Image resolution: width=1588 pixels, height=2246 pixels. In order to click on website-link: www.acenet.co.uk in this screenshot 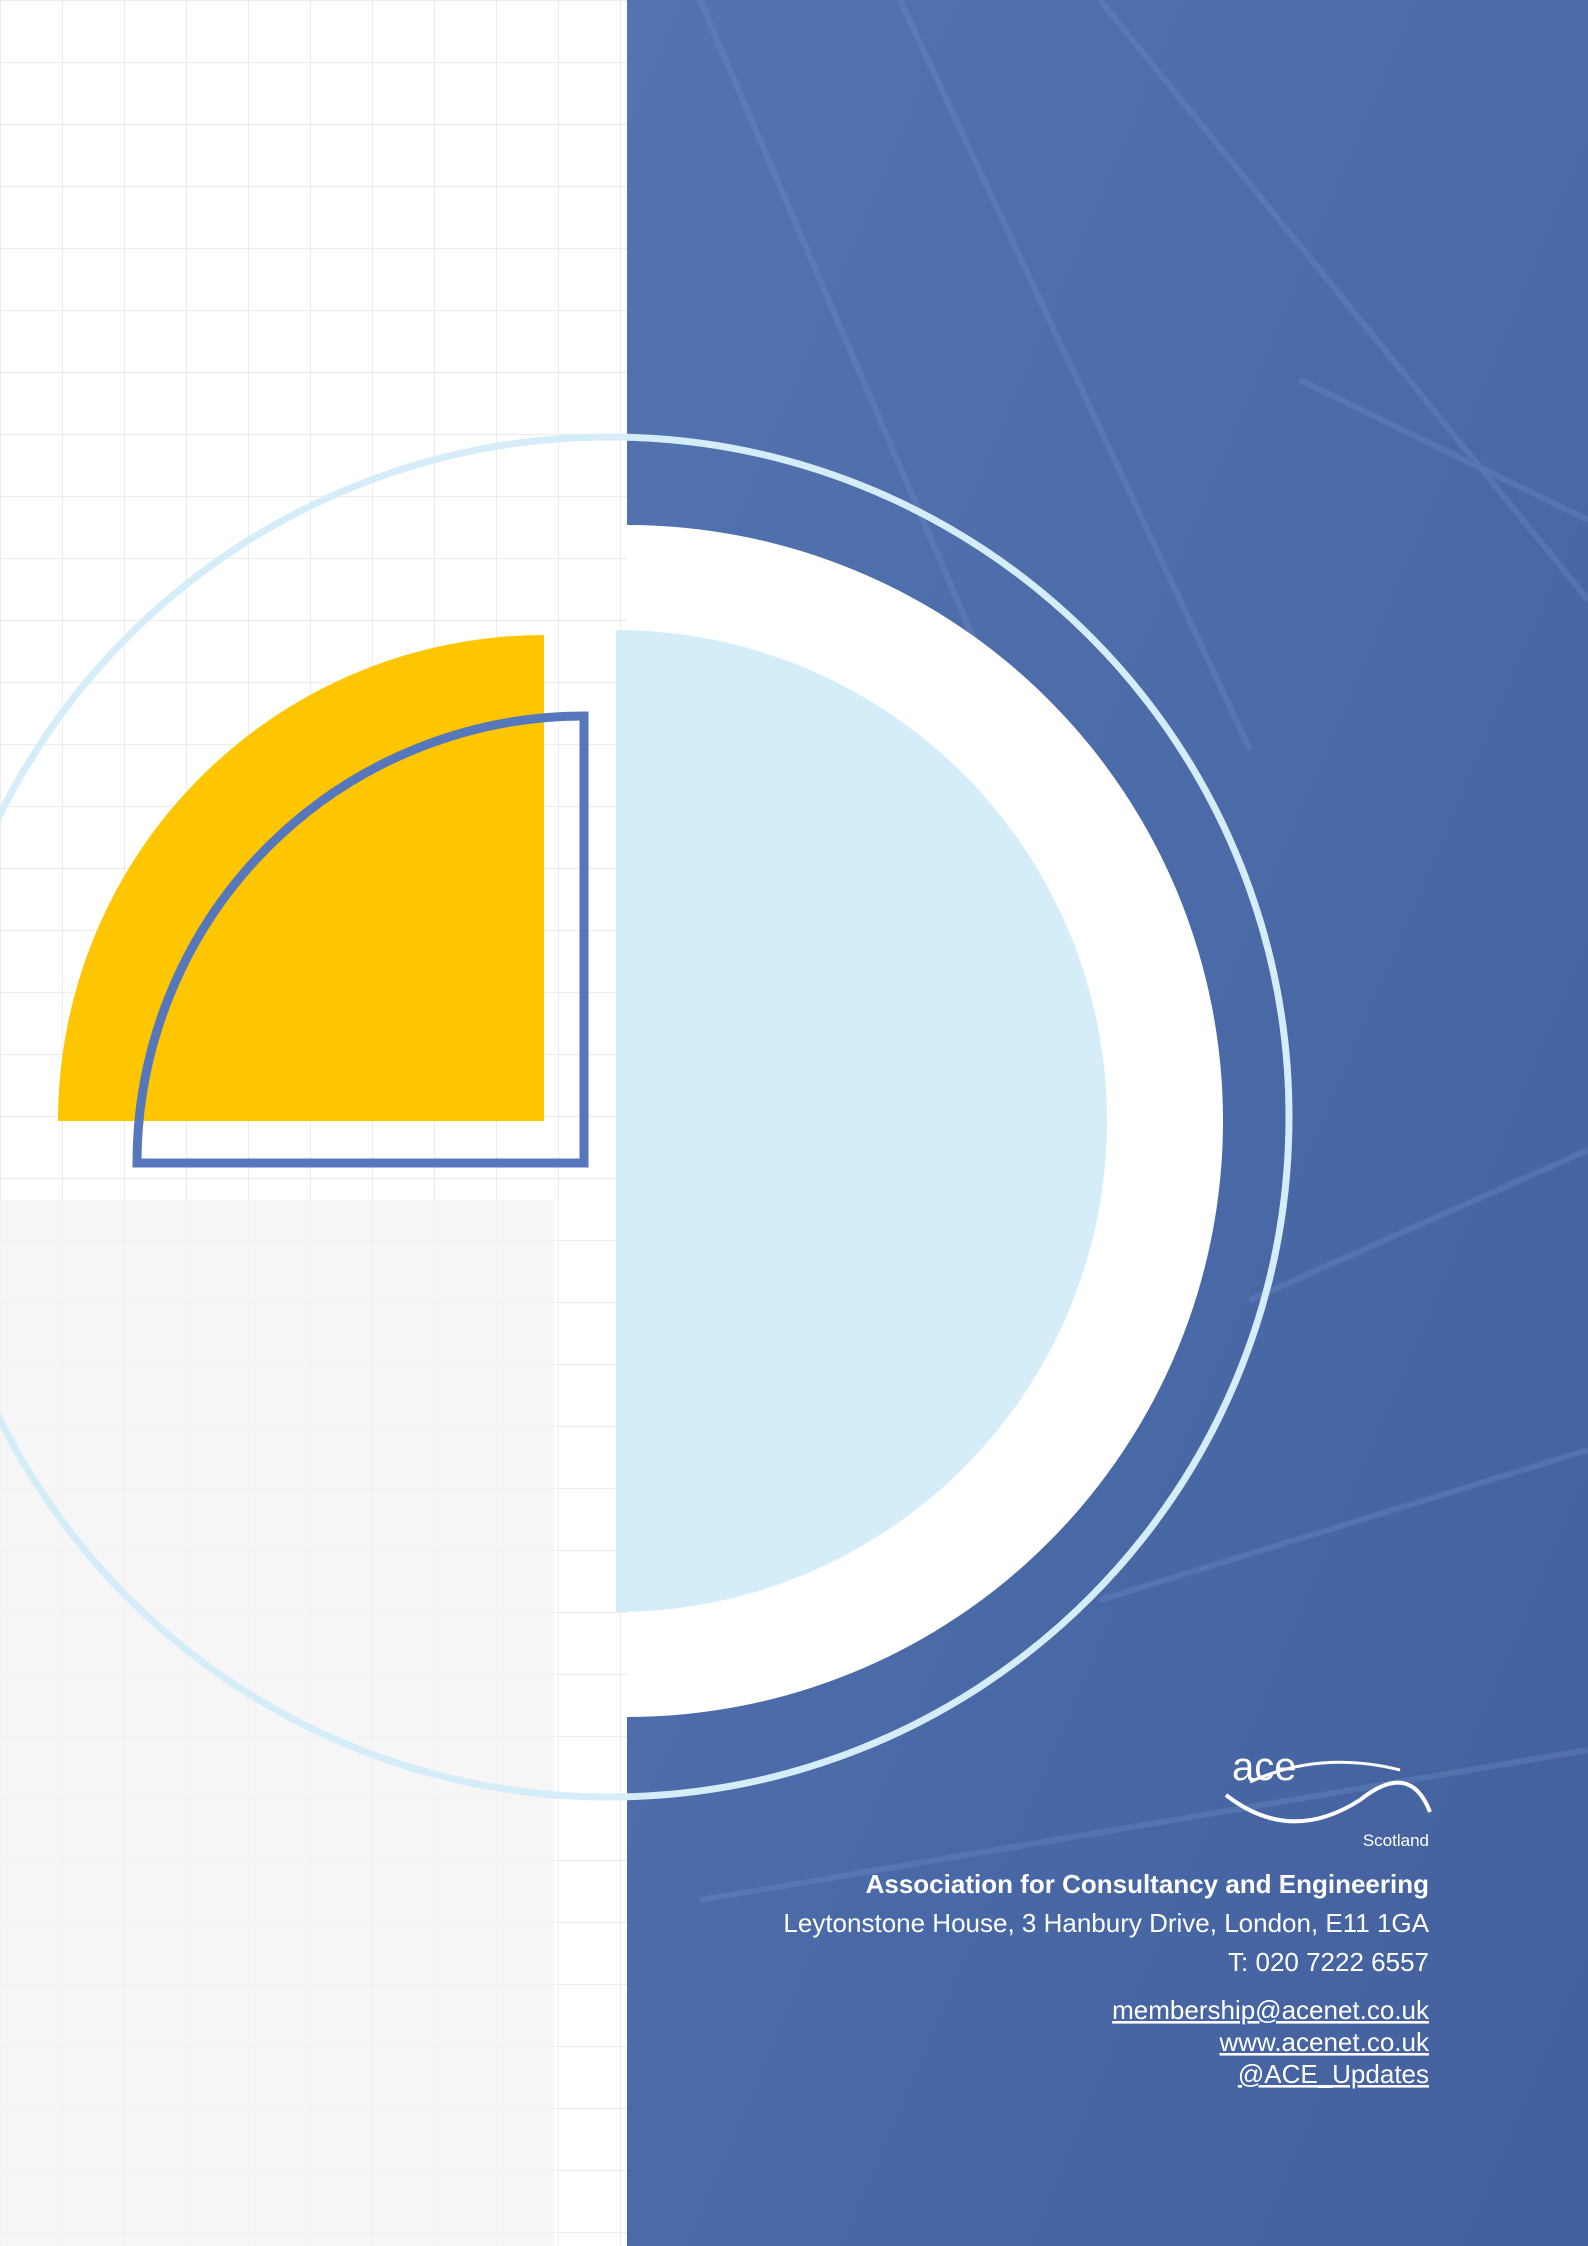, I will do `click(1324, 2042)`.